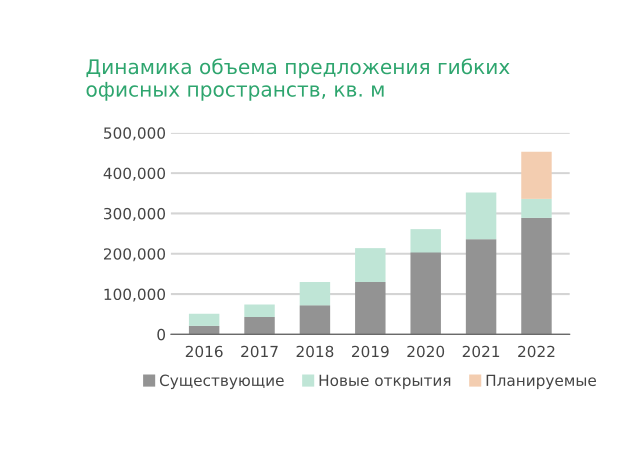 This screenshot has height=458, width=633. What do you see at coordinates (135, 174) in the screenshot?
I see `y-tick-label: 400,000` at bounding box center [135, 174].